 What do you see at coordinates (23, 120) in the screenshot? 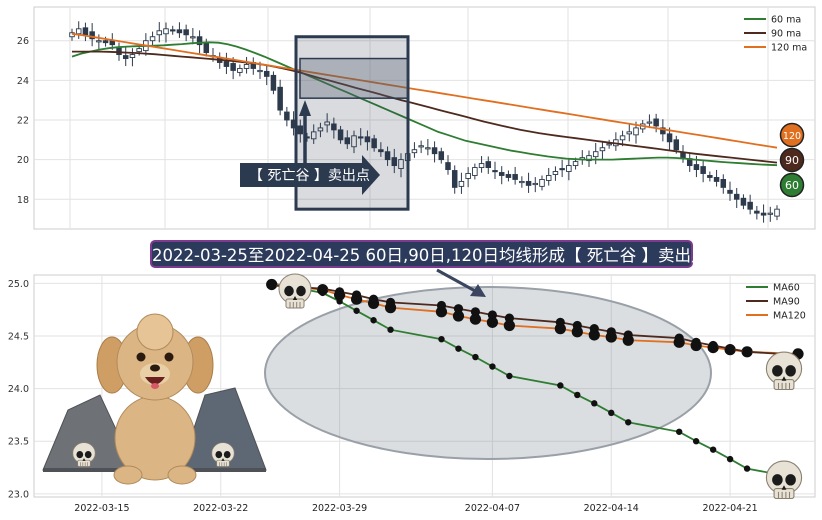
I see `top-y-tick-label: 22` at bounding box center [23, 120].